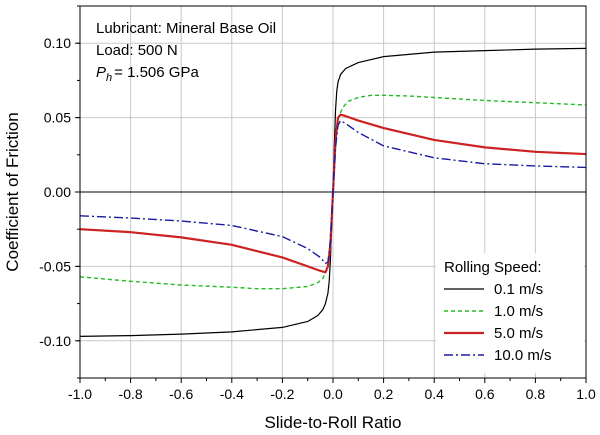  I want to click on annotation-pressure-value: = 1.506 GPa, so click(156, 72).